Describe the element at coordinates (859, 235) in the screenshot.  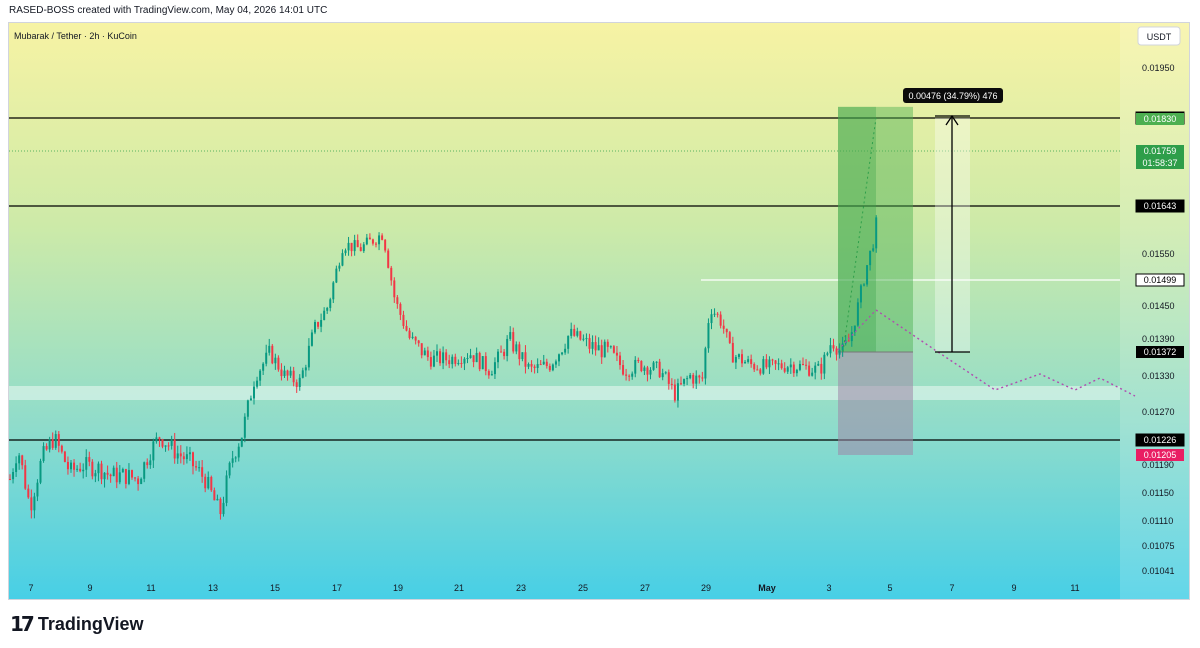
I see `target-diagonal` at that location.